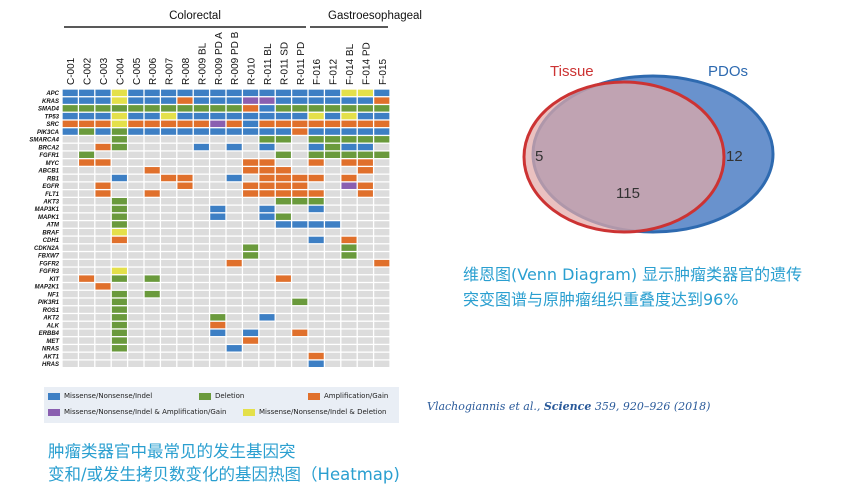 The width and height of the screenshot is (865, 501). Describe the element at coordinates (201, 124) in the screenshot. I see `cell-src-r-009-bl` at that location.